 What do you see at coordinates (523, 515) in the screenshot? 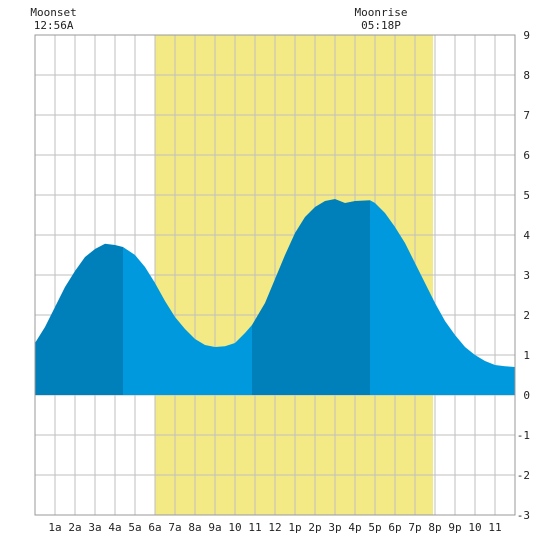
I see `y-tick-label: -3` at bounding box center [523, 515].